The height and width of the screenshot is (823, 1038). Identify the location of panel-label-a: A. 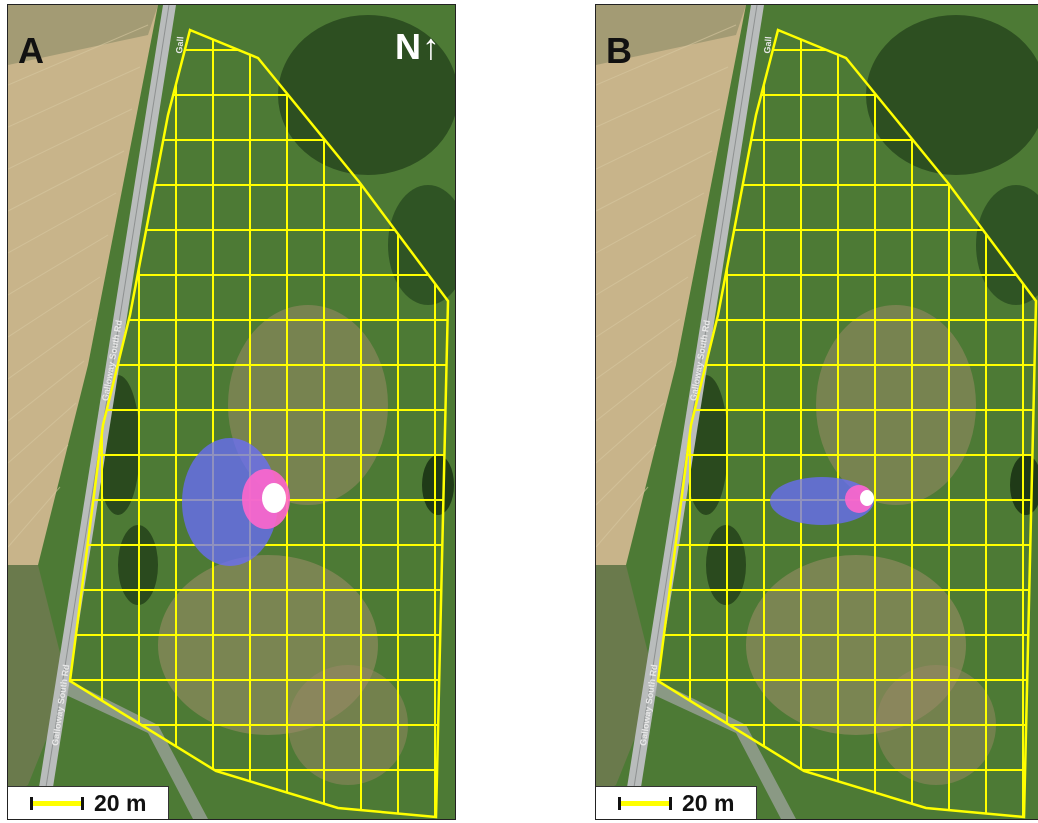
(31, 50).